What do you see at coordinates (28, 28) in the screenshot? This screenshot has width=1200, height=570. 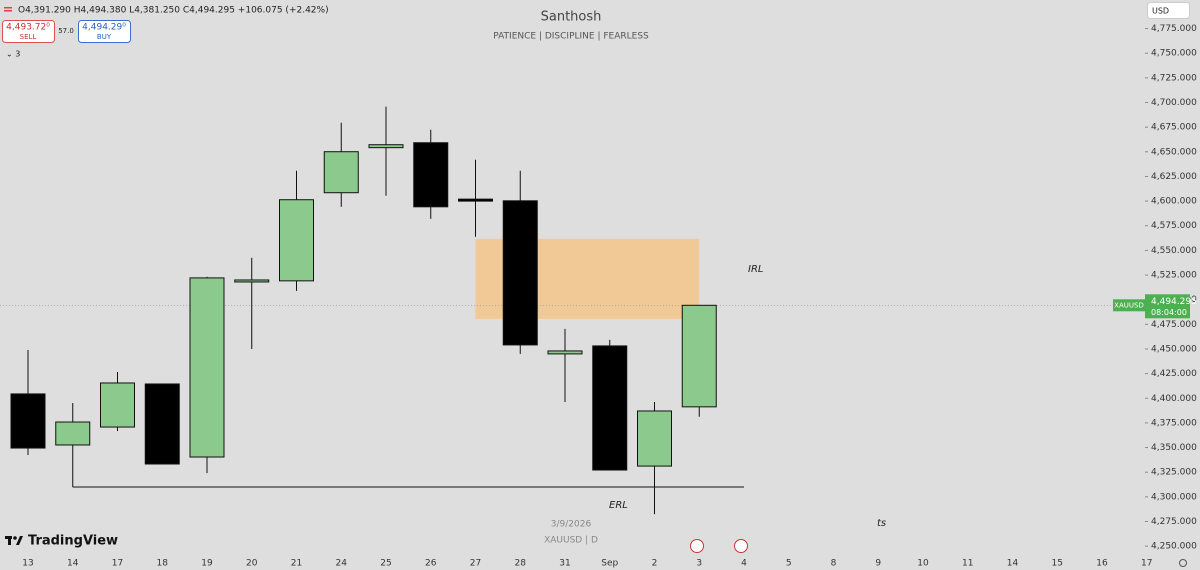 I see `sell-price: 4,493.72⁰` at bounding box center [28, 28].